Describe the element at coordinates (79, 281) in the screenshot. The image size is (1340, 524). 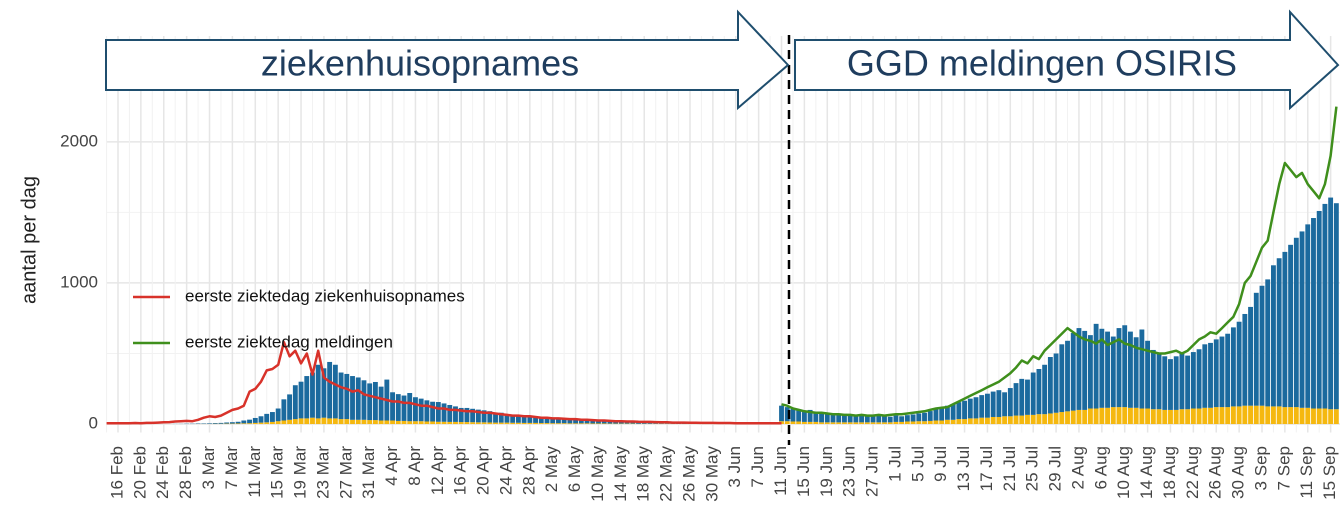
I see `y-tick-label: 1000` at that location.